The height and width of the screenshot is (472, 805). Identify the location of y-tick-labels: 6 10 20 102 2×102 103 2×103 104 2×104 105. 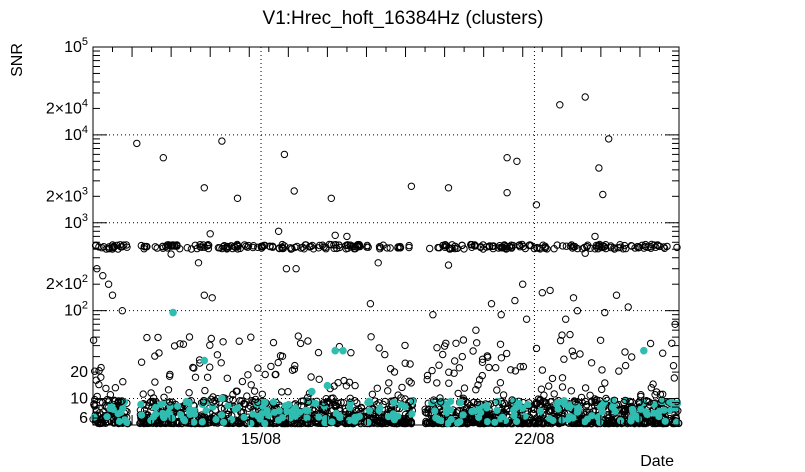
(67, 231).